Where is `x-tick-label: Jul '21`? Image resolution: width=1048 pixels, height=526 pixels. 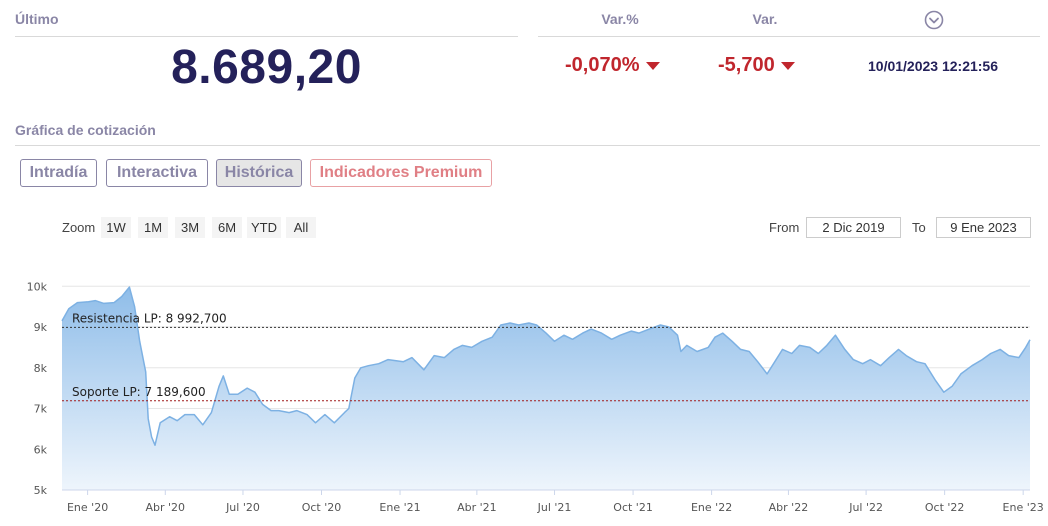
x-tick-label: Jul '21 is located at coordinates (554, 507).